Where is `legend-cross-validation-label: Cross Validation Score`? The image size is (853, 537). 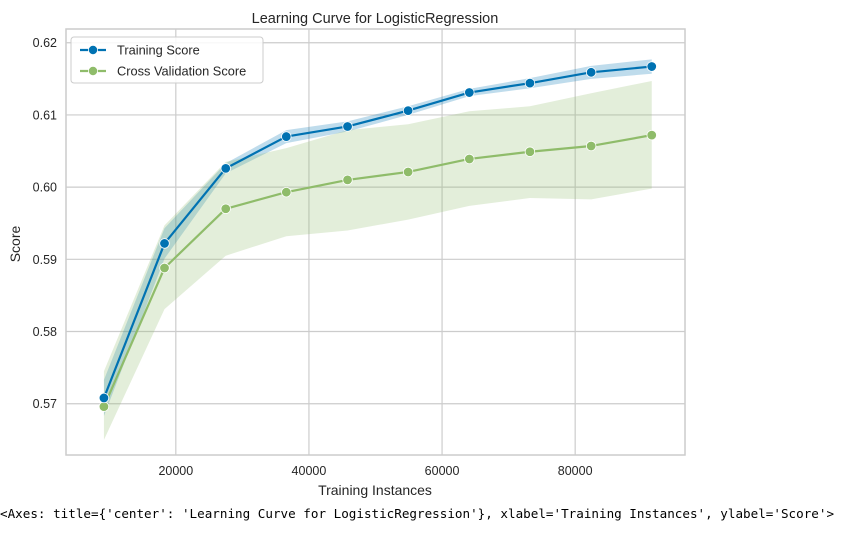
legend-cross-validation-label: Cross Validation Score is located at coordinates (181, 71).